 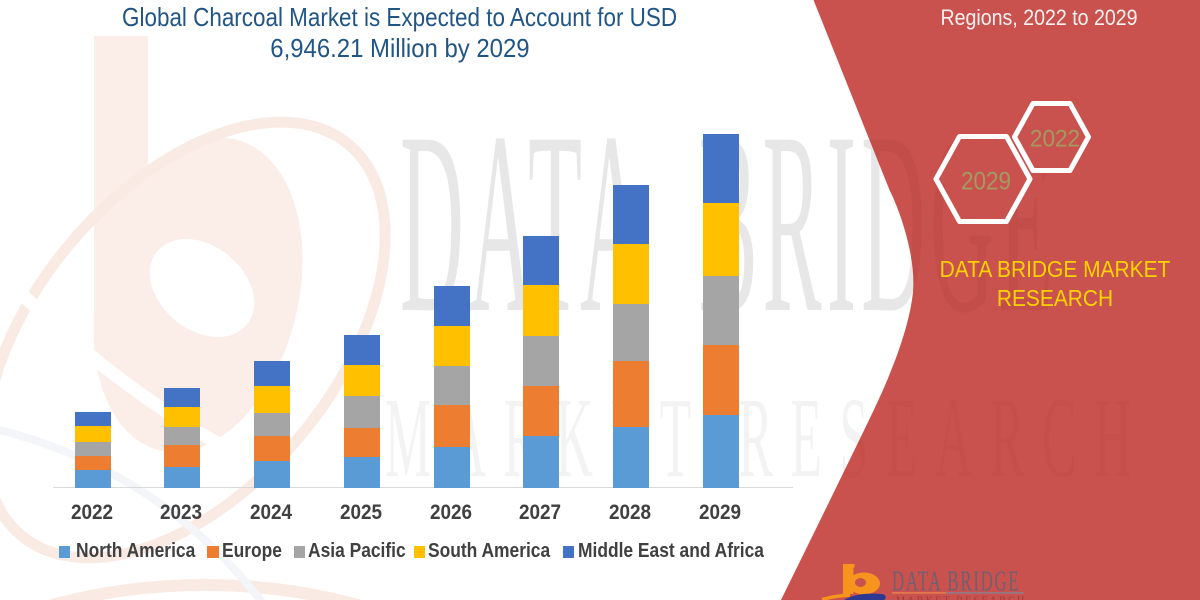 What do you see at coordinates (1055, 138) in the screenshot?
I see `svg-text: 2022` at bounding box center [1055, 138].